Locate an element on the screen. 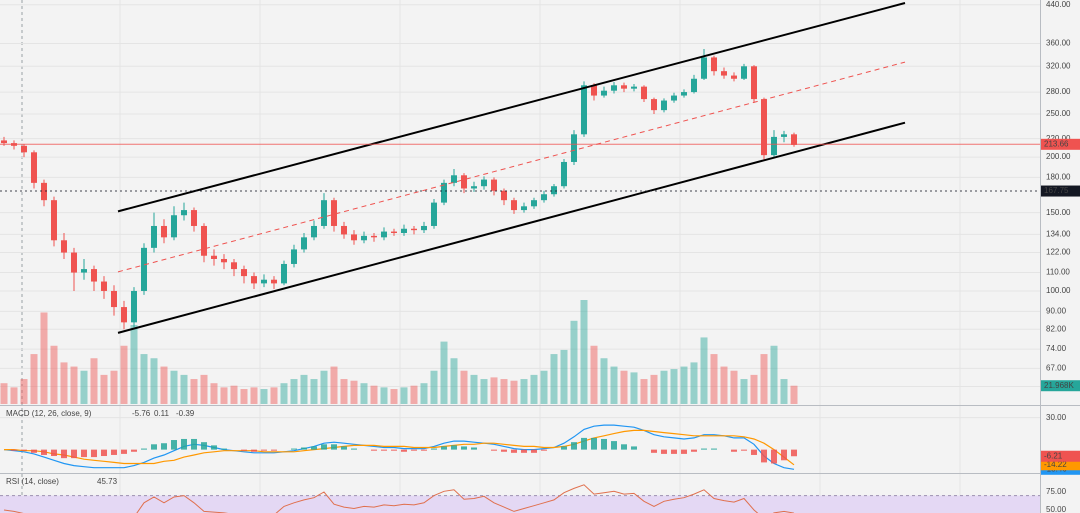 This screenshot has width=1080, height=513. legend-value: -0.39 is located at coordinates (185, 413).